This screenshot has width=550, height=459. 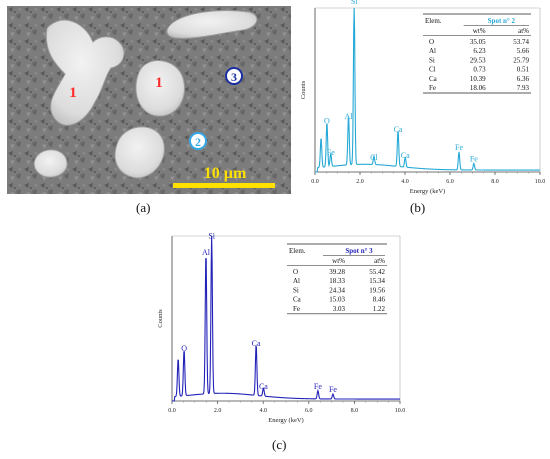 I want to click on table-cell-at: 25.79, so click(x=521, y=60).